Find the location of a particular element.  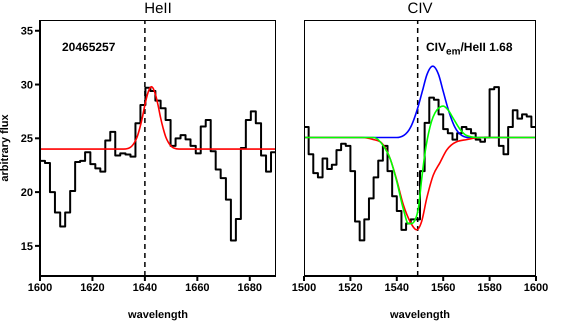

y-tick-label: 25 is located at coordinates (26, 139).